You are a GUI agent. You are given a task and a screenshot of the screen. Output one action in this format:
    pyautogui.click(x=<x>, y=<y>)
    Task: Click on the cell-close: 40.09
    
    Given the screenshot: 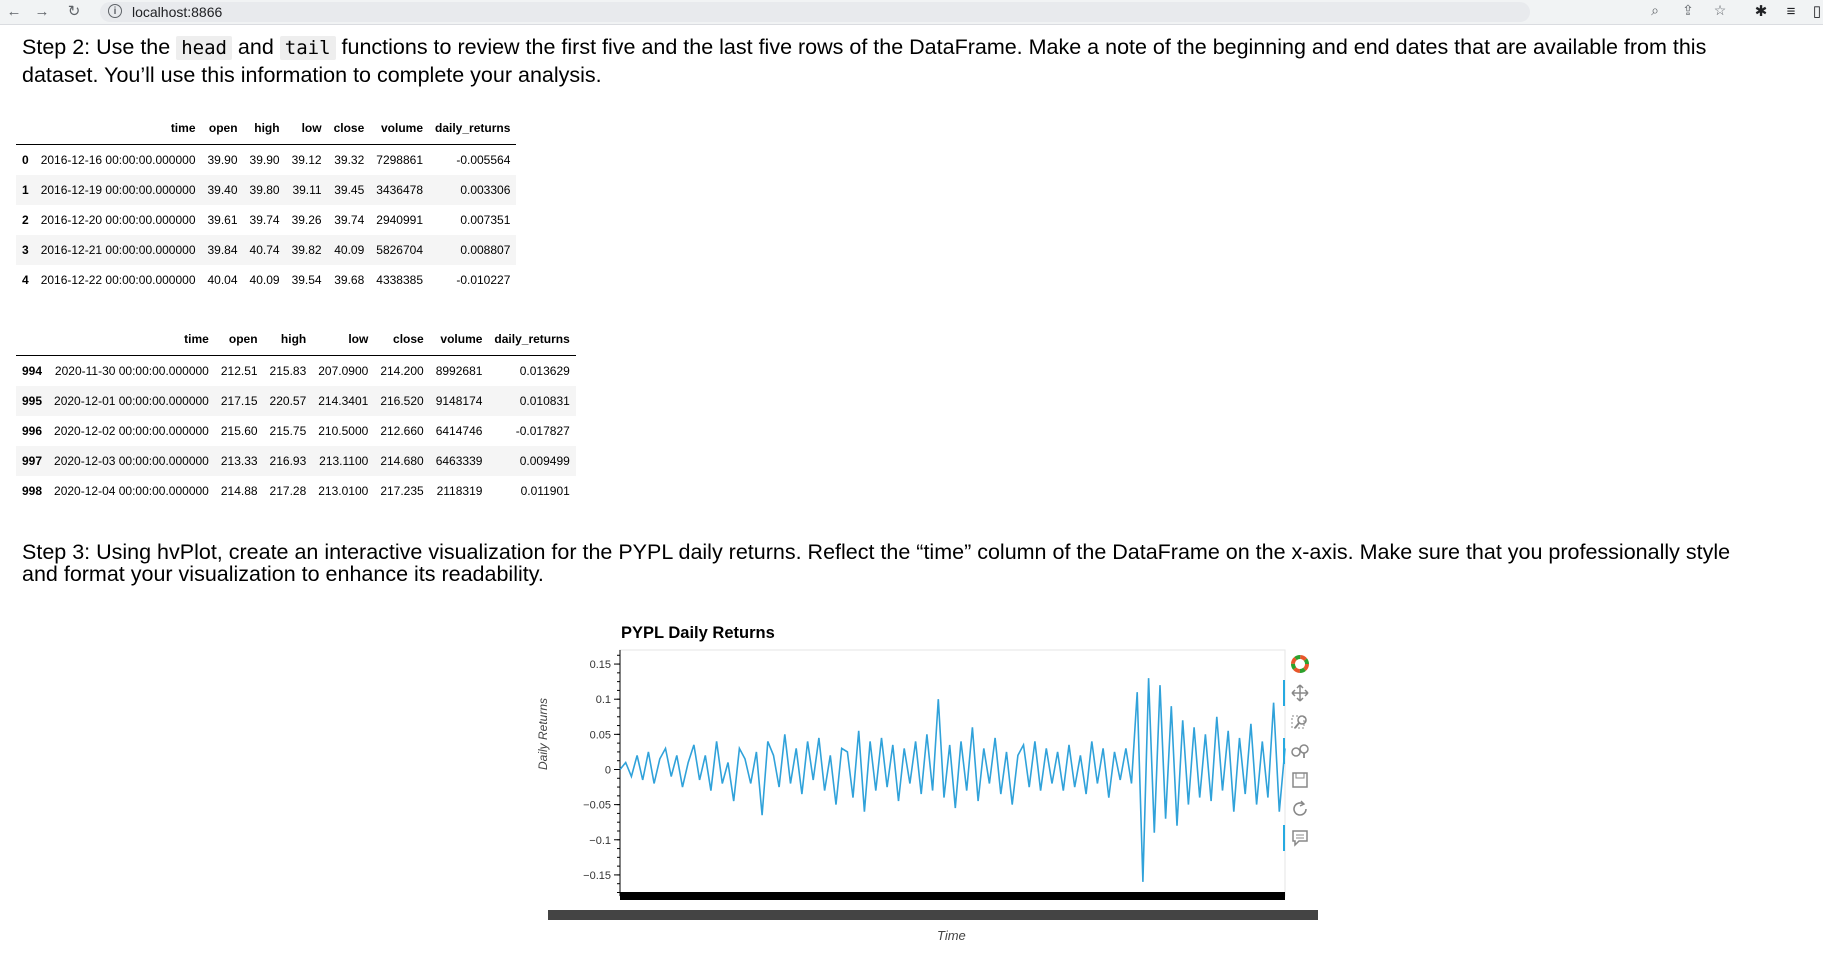 What is the action you would take?
    pyautogui.click(x=349, y=250)
    